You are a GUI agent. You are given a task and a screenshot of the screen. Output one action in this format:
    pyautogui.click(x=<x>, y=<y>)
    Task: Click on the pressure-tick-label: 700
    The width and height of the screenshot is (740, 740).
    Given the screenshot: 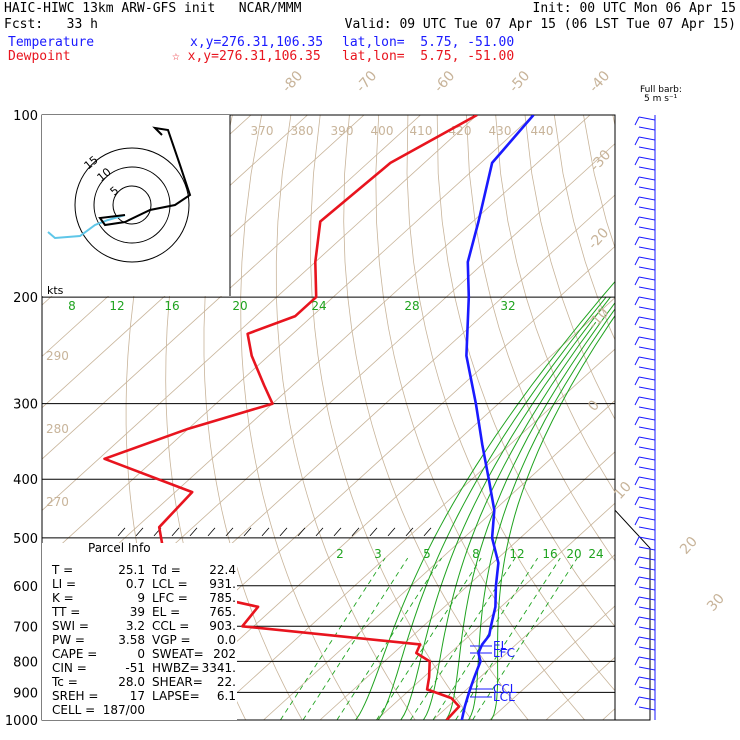 What is the action you would take?
    pyautogui.click(x=25, y=627)
    